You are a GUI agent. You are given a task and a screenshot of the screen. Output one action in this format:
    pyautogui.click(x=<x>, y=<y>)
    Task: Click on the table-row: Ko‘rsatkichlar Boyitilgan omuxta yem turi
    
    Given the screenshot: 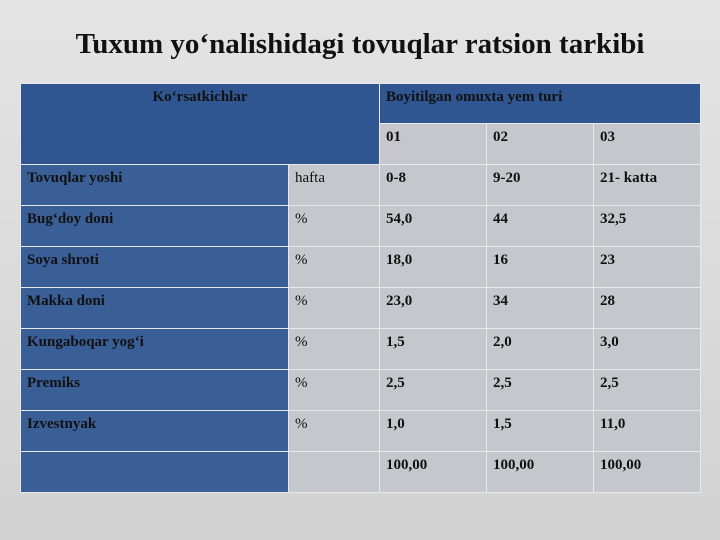 What is the action you would take?
    pyautogui.click(x=360, y=124)
    